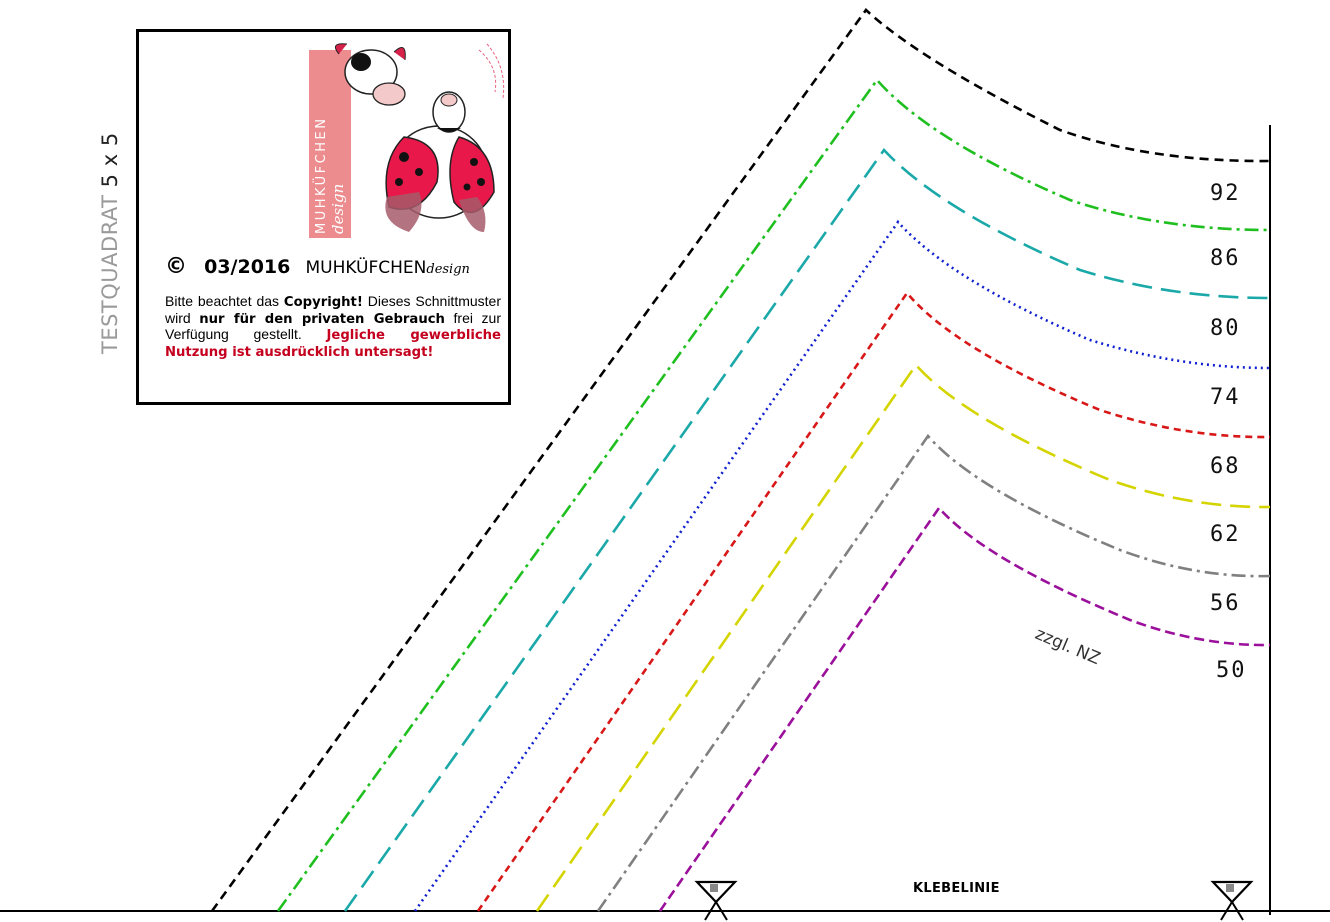  Describe the element at coordinates (1232, 900) in the screenshot. I see `glue-marker-right` at that location.